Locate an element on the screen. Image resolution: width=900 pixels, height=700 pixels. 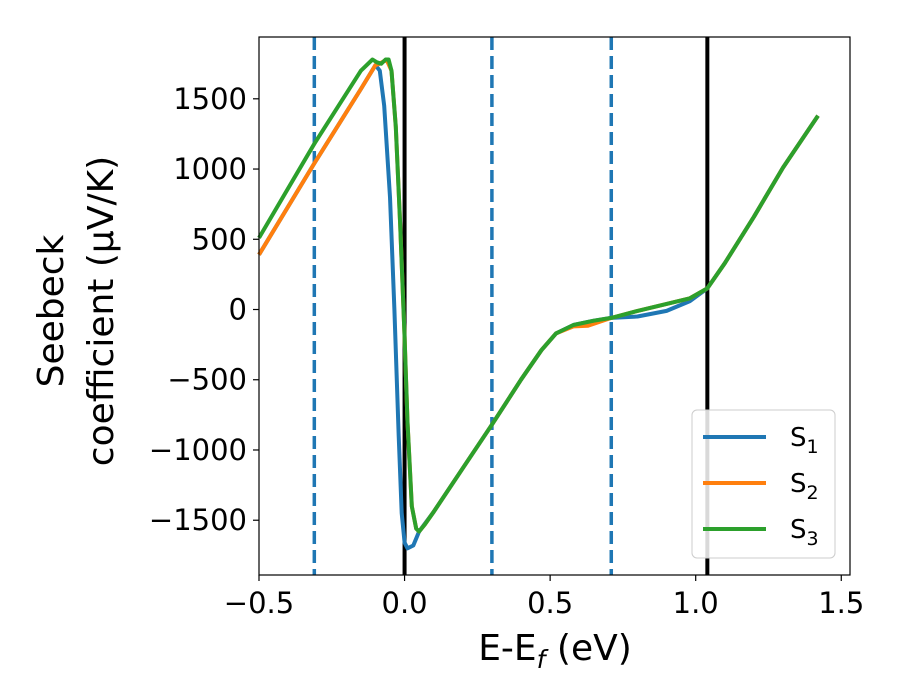
x-axis-label: E-Ef (eV) is located at coordinates (555, 651).